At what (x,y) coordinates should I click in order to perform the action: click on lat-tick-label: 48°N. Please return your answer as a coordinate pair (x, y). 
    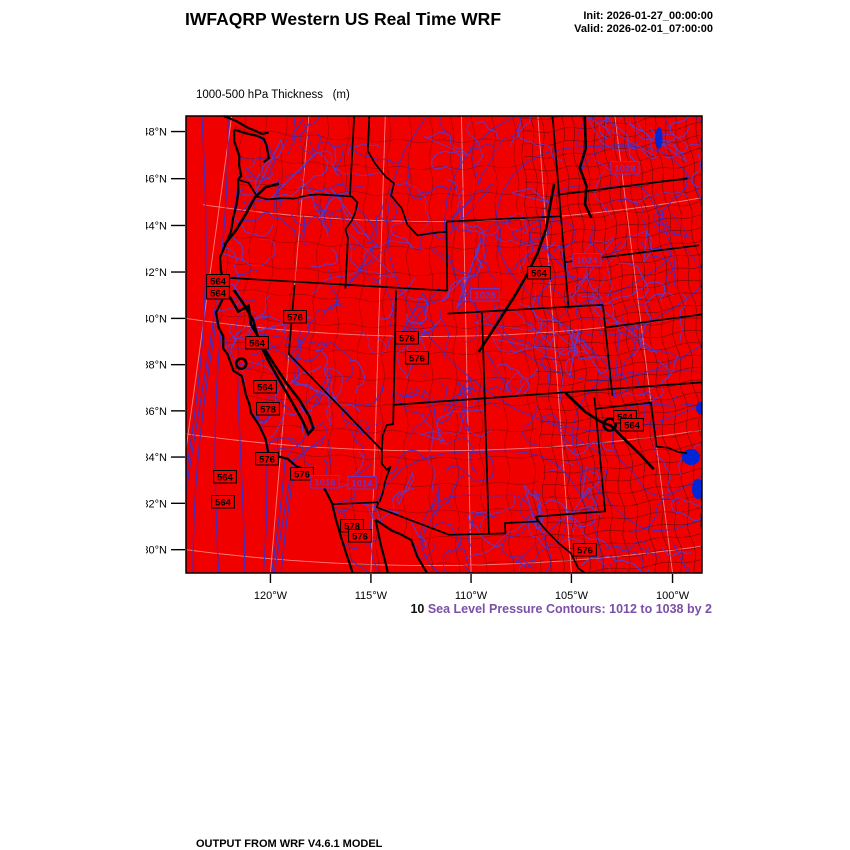
    Looking at the image, I should click on (156, 133).